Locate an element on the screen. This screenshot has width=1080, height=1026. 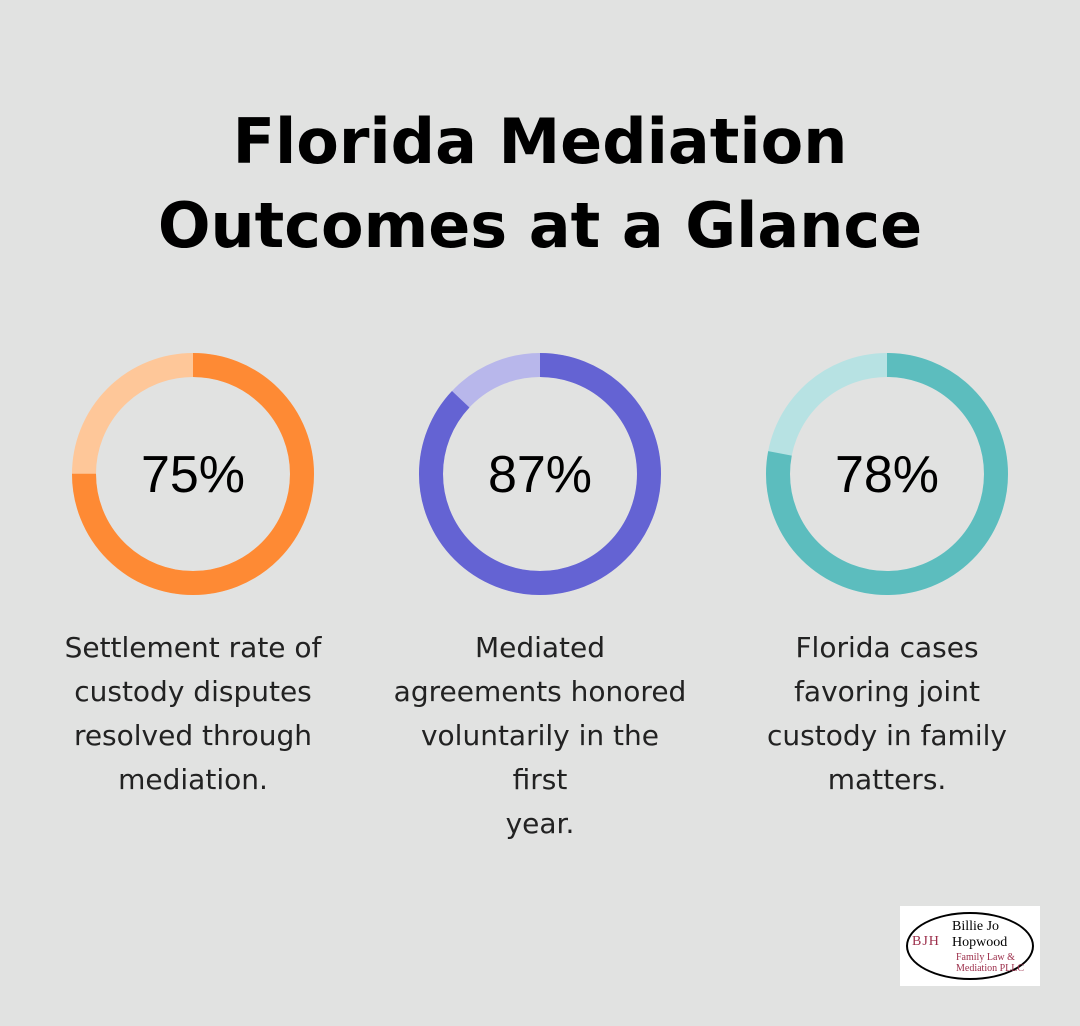
percent-label-joint-custody: 78% is located at coordinates (887, 475).